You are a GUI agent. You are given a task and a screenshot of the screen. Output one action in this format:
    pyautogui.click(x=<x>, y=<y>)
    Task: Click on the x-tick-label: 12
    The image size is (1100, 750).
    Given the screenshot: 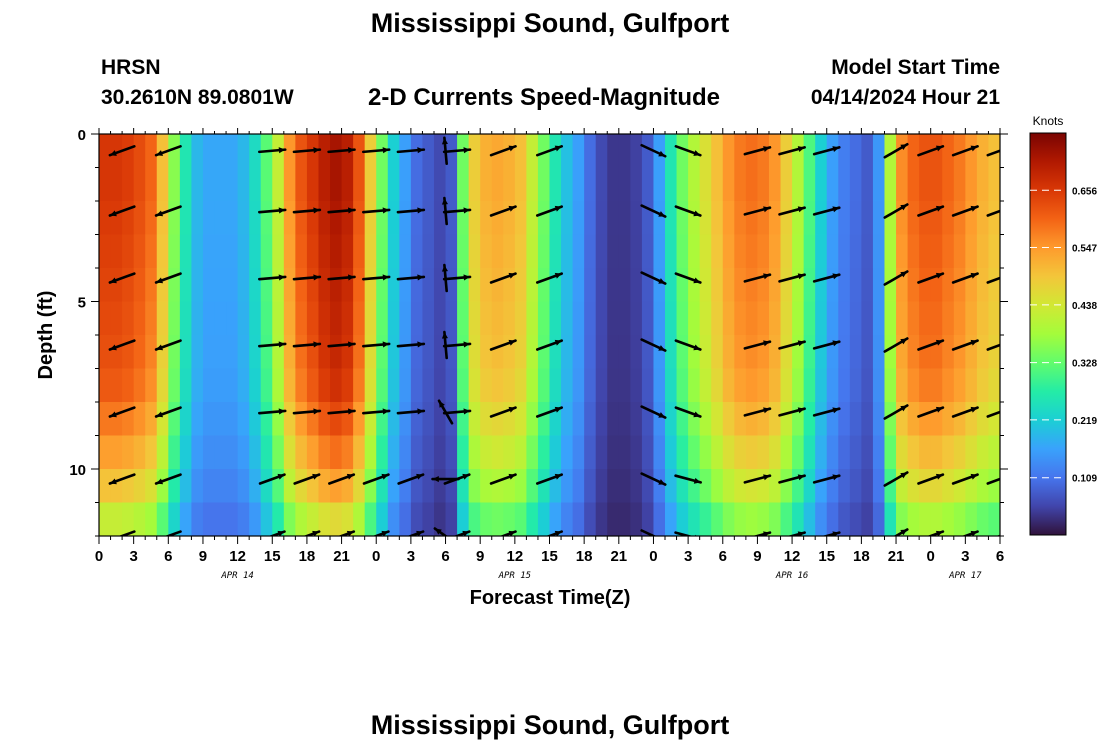 What is the action you would take?
    pyautogui.click(x=237, y=556)
    